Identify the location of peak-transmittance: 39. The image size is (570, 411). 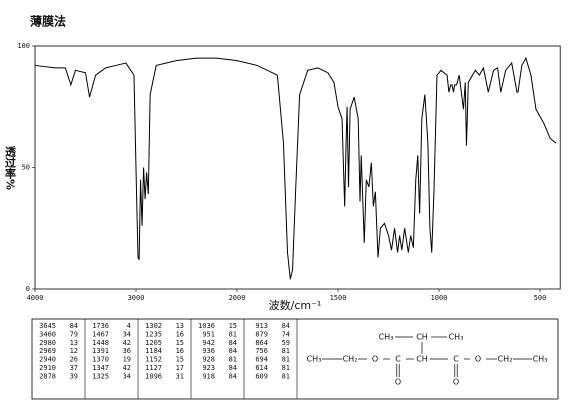
(74, 376).